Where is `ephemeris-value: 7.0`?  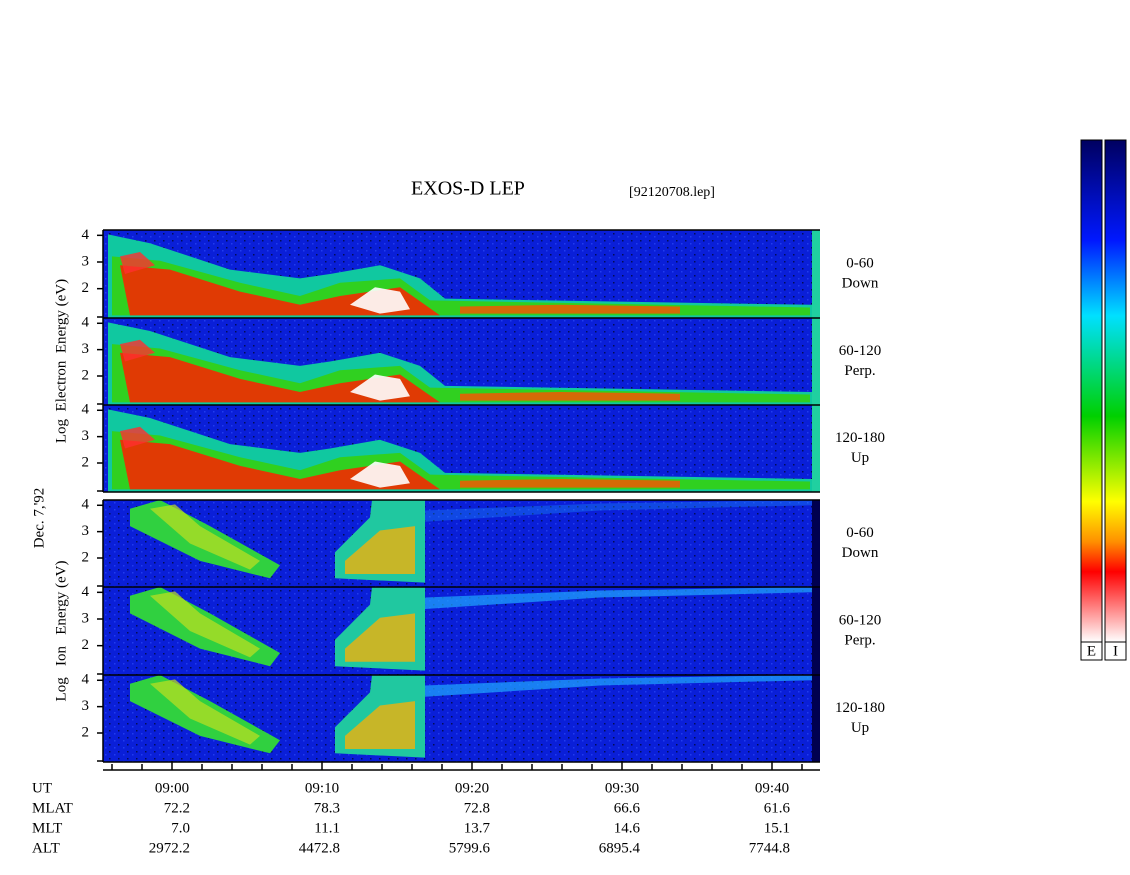
ephemeris-value: 7.0 is located at coordinates (180, 828).